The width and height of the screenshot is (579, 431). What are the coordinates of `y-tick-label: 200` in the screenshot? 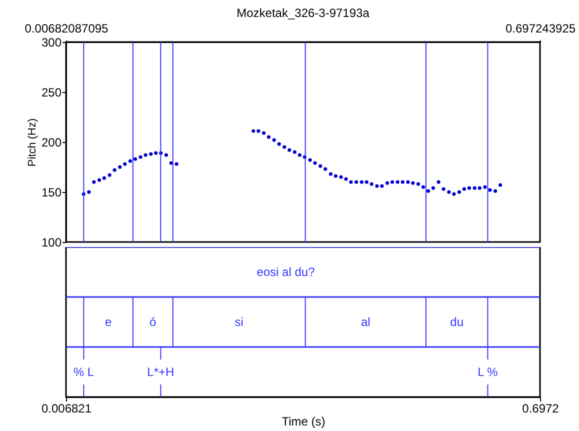 It's located at (51, 143).